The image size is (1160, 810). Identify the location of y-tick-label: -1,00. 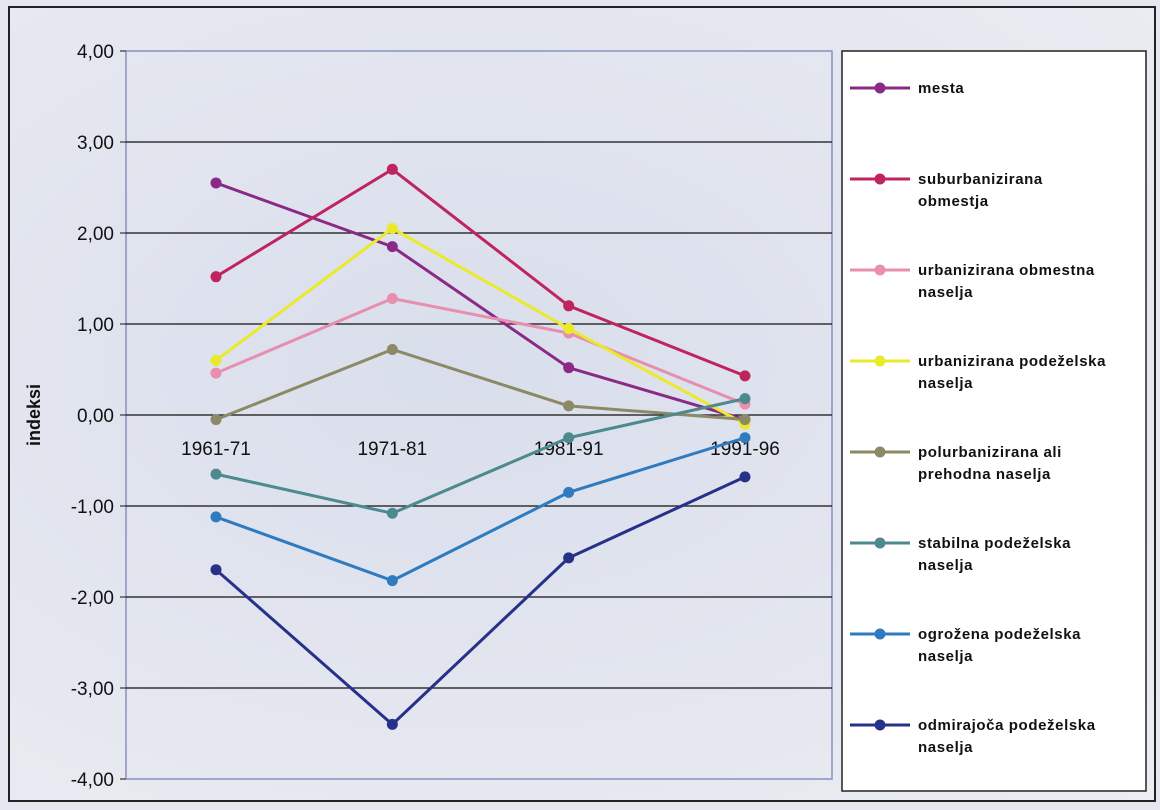
(92, 507).